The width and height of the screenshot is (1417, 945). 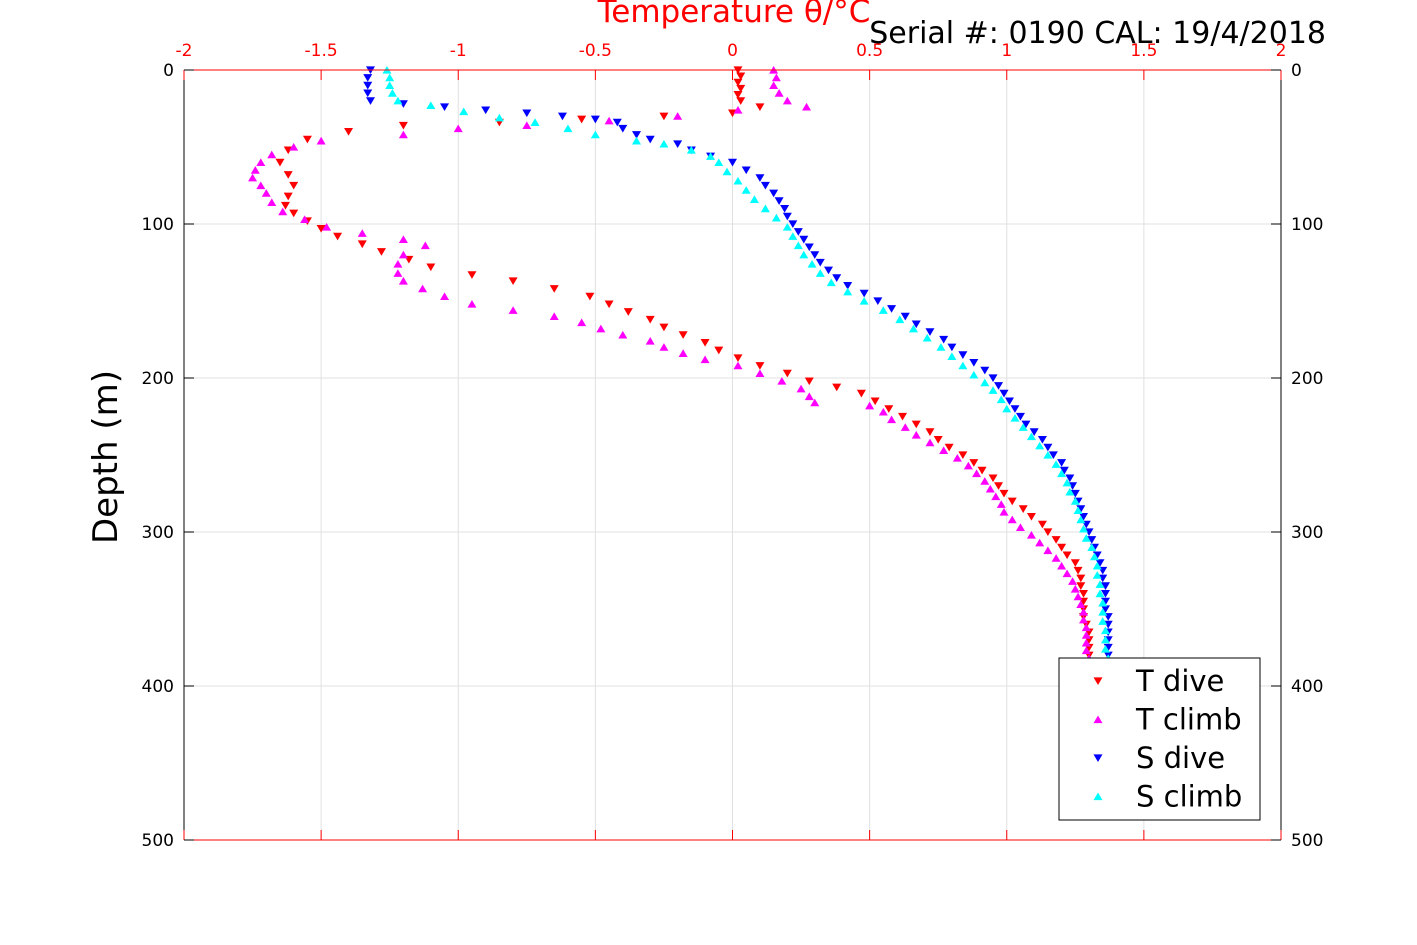 What do you see at coordinates (1307, 687) in the screenshot?
I see `y-tick-label-right: 400` at bounding box center [1307, 687].